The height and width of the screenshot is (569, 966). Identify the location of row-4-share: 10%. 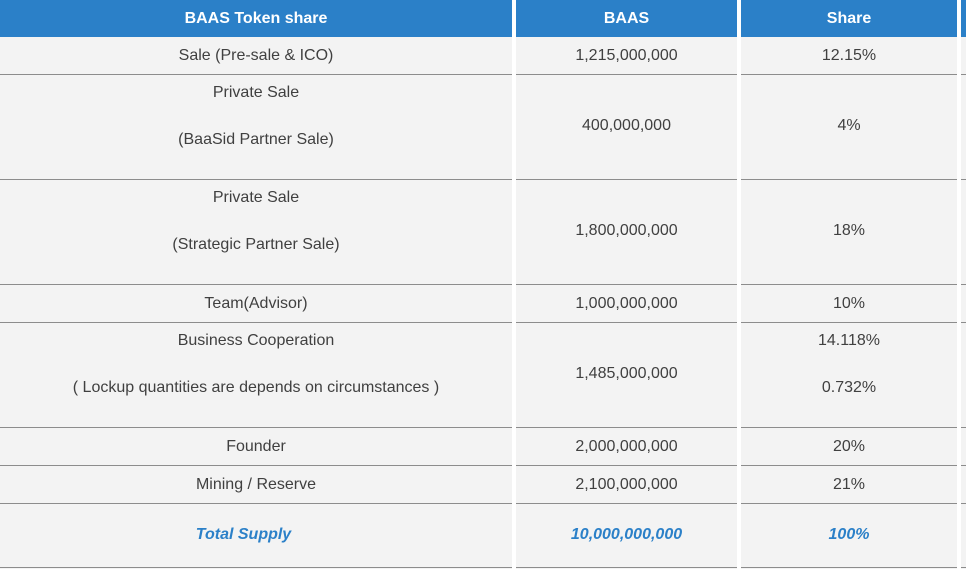
(849, 303).